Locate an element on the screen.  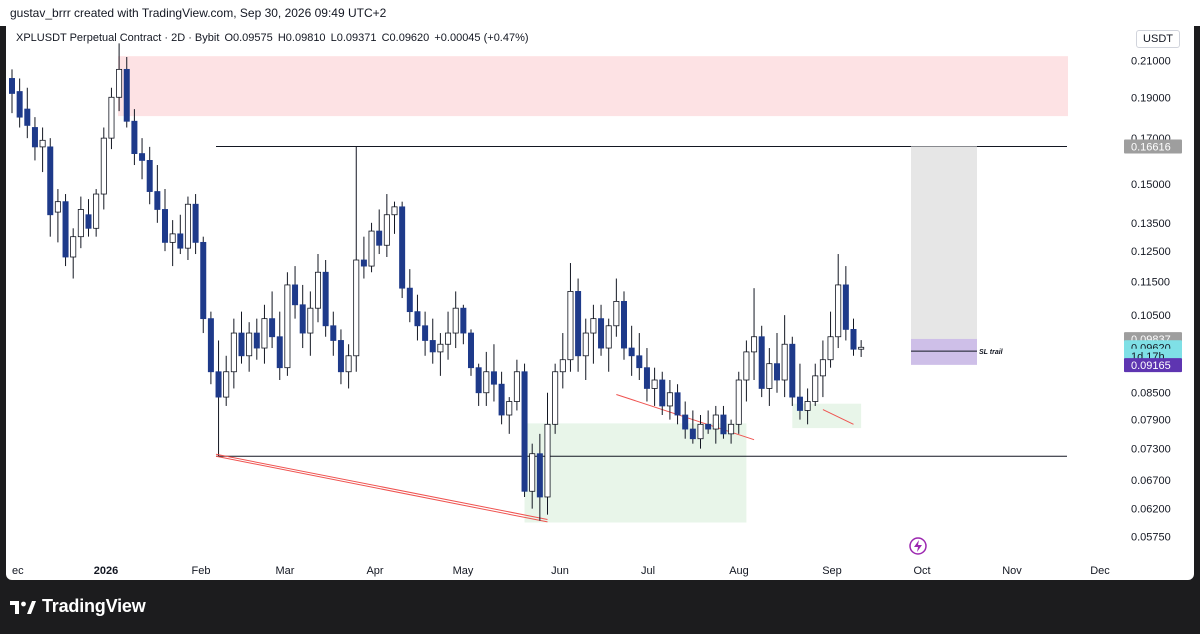
x-tick-label: Dec is located at coordinates (1100, 571).